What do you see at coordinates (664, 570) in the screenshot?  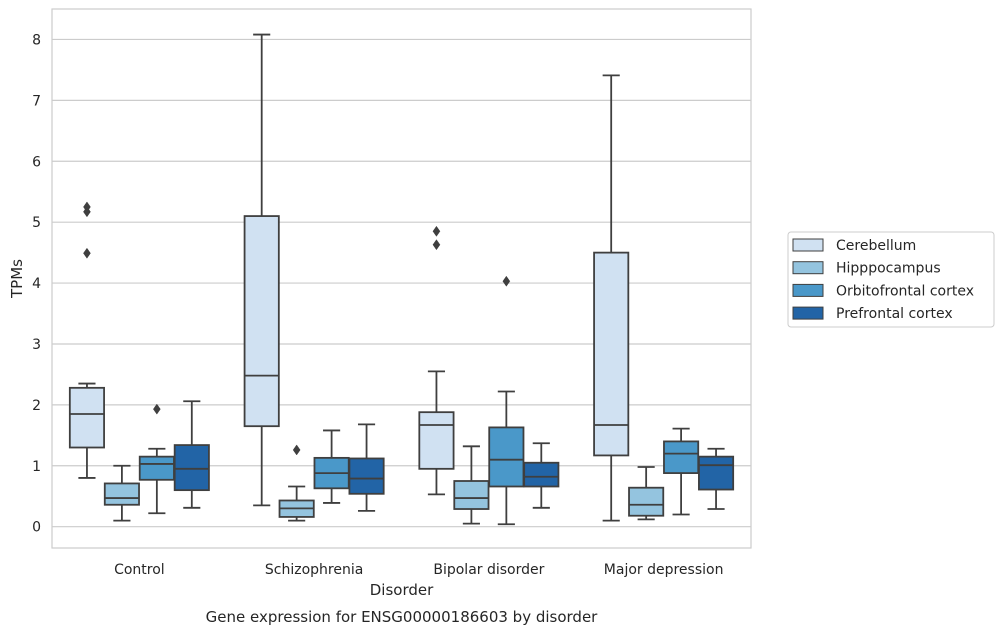 I see `x-tick-label: Major depression` at bounding box center [664, 570].